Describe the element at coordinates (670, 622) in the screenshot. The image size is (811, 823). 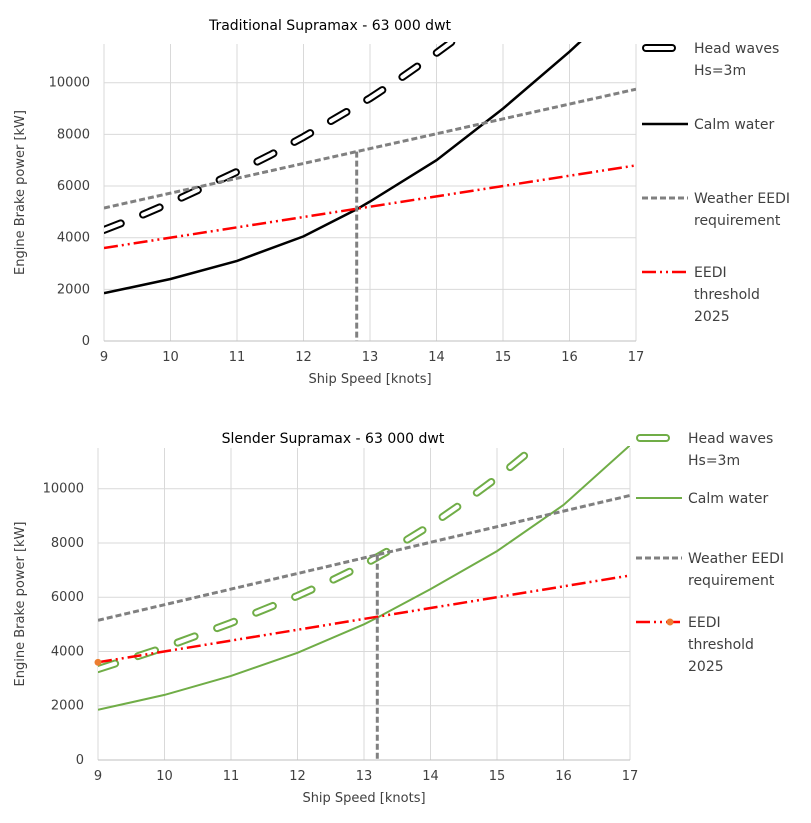
I see `legend-symbol-point` at that location.